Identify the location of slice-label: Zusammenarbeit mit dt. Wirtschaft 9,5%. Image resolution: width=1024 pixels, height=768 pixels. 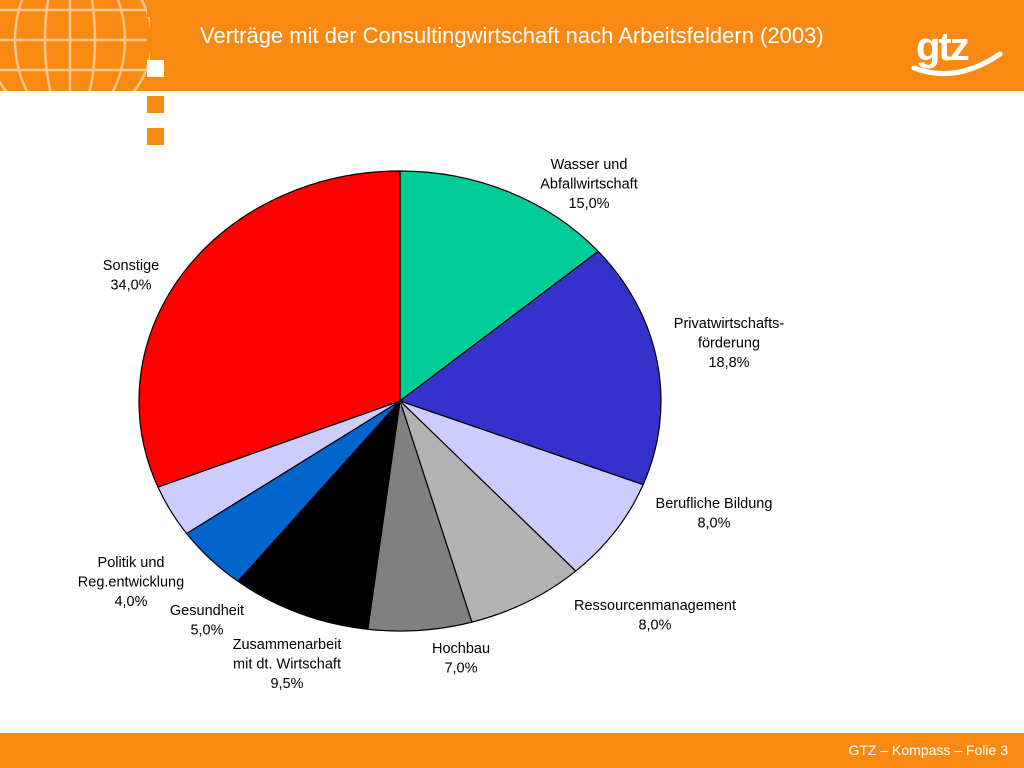
(287, 664).